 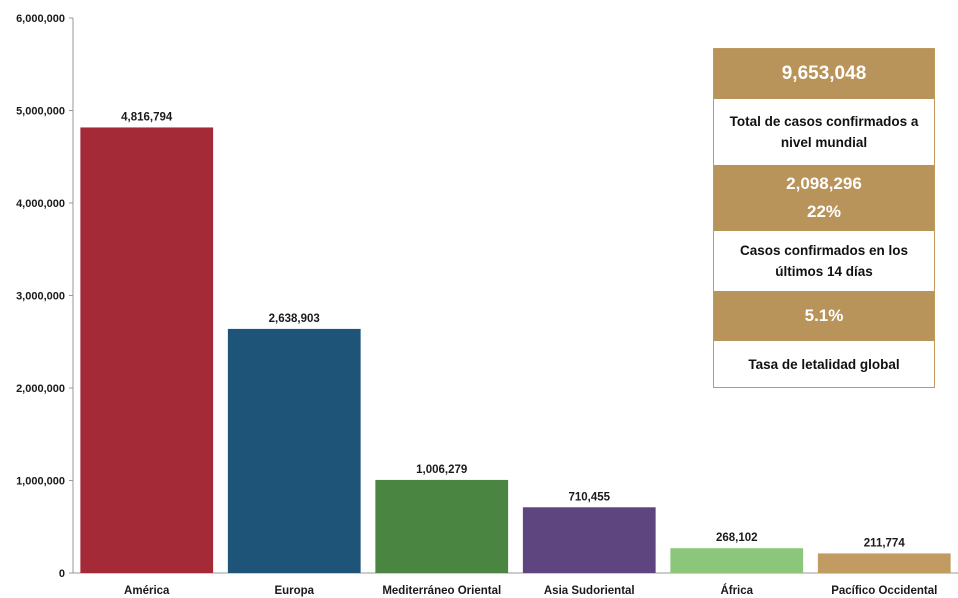 I want to click on fatality-rate-label: Tasa de letalidad global, so click(x=824, y=364).